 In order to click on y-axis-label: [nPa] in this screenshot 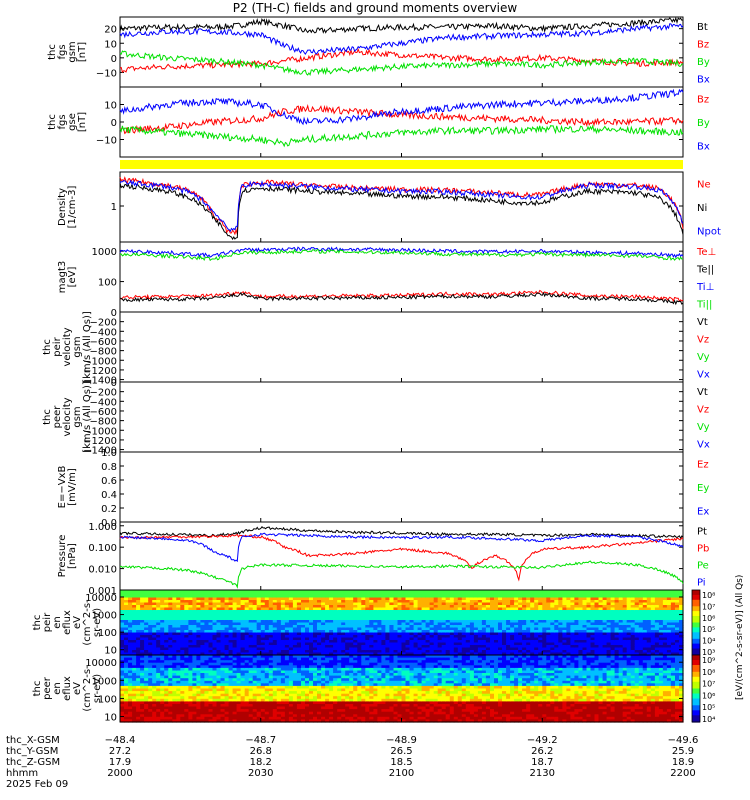, I will do `click(72, 556)`.